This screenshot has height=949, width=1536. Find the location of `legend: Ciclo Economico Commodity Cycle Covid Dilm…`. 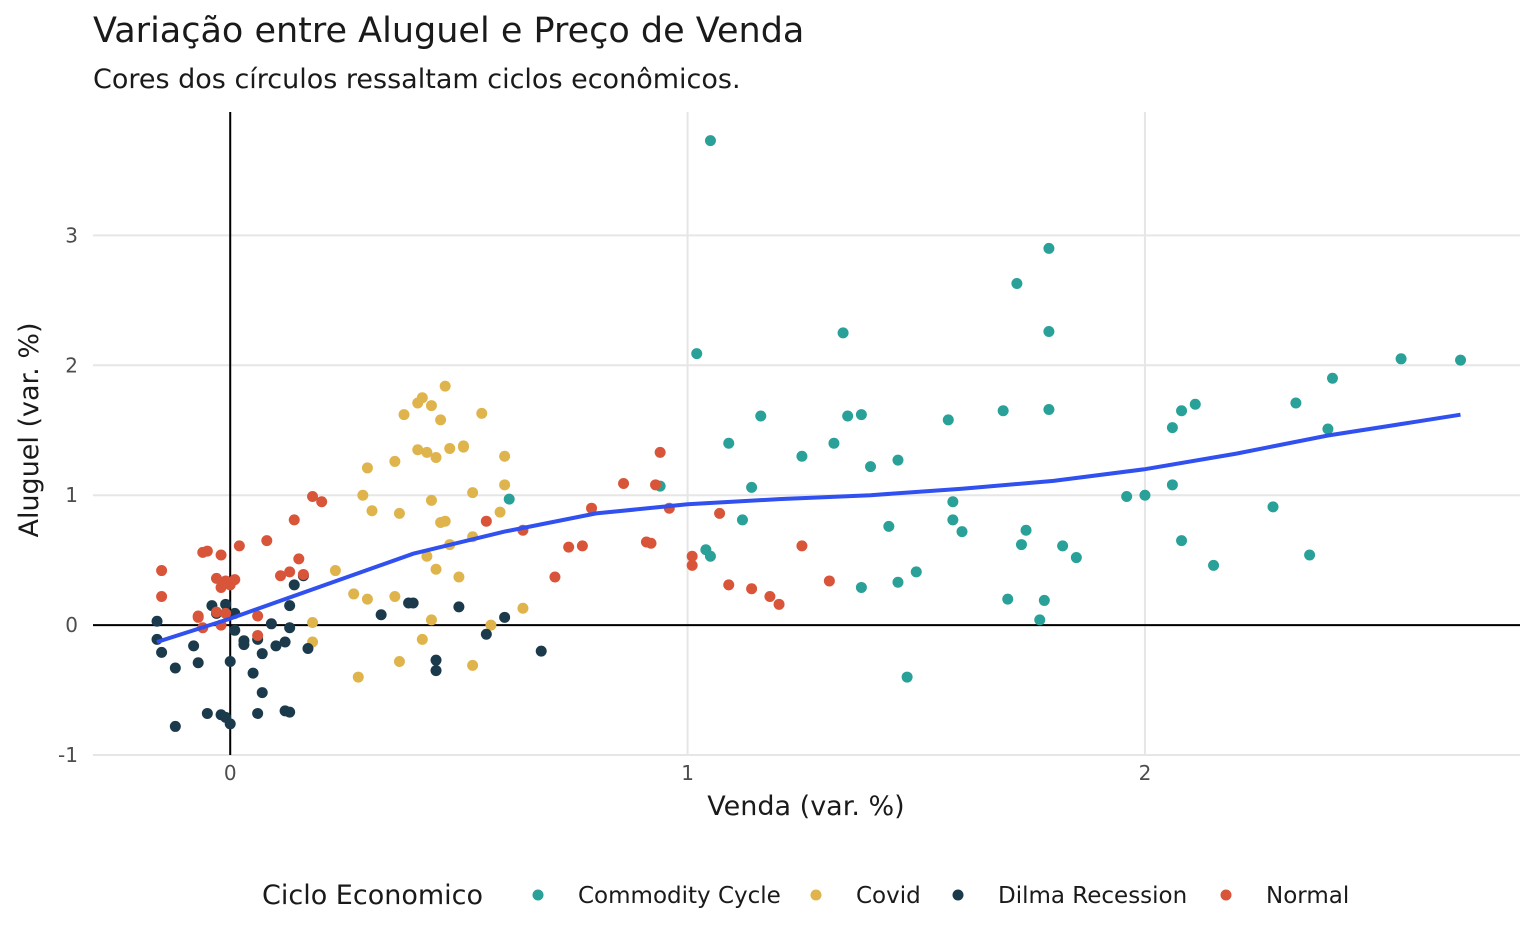

legend: Ciclo Economico Commodity Cycle Covid Dilm… is located at coordinates (805, 895).